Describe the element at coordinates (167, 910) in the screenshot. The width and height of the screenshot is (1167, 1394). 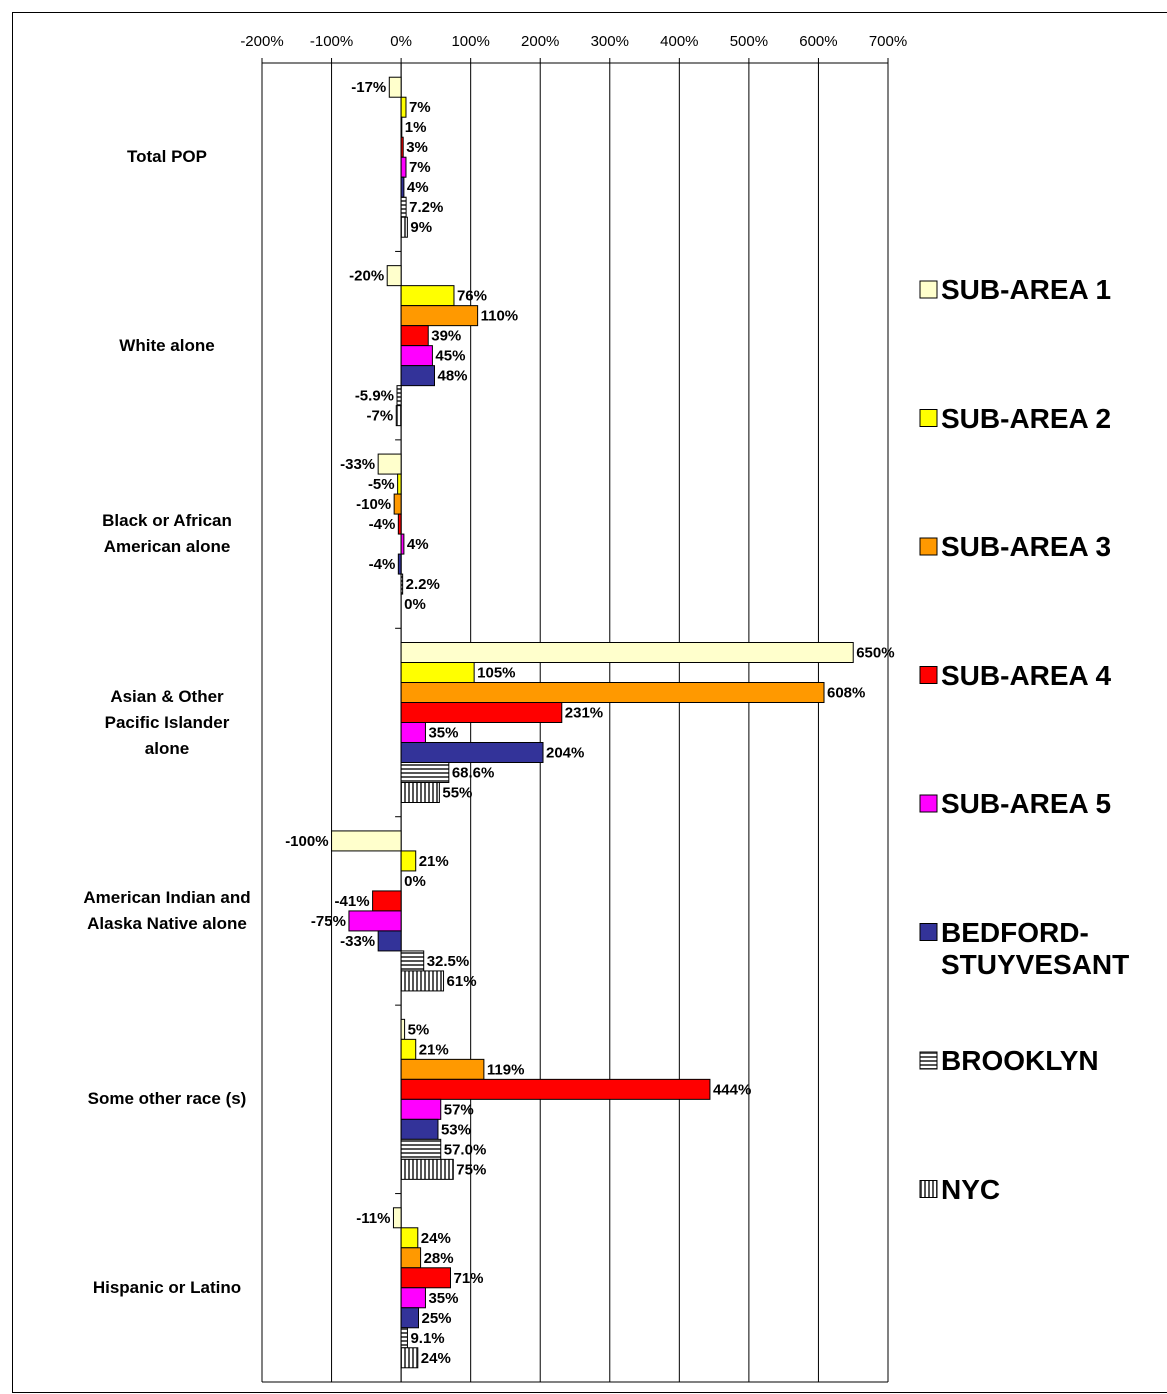
I see `category-label: American Indian and Alaska Native alone` at that location.